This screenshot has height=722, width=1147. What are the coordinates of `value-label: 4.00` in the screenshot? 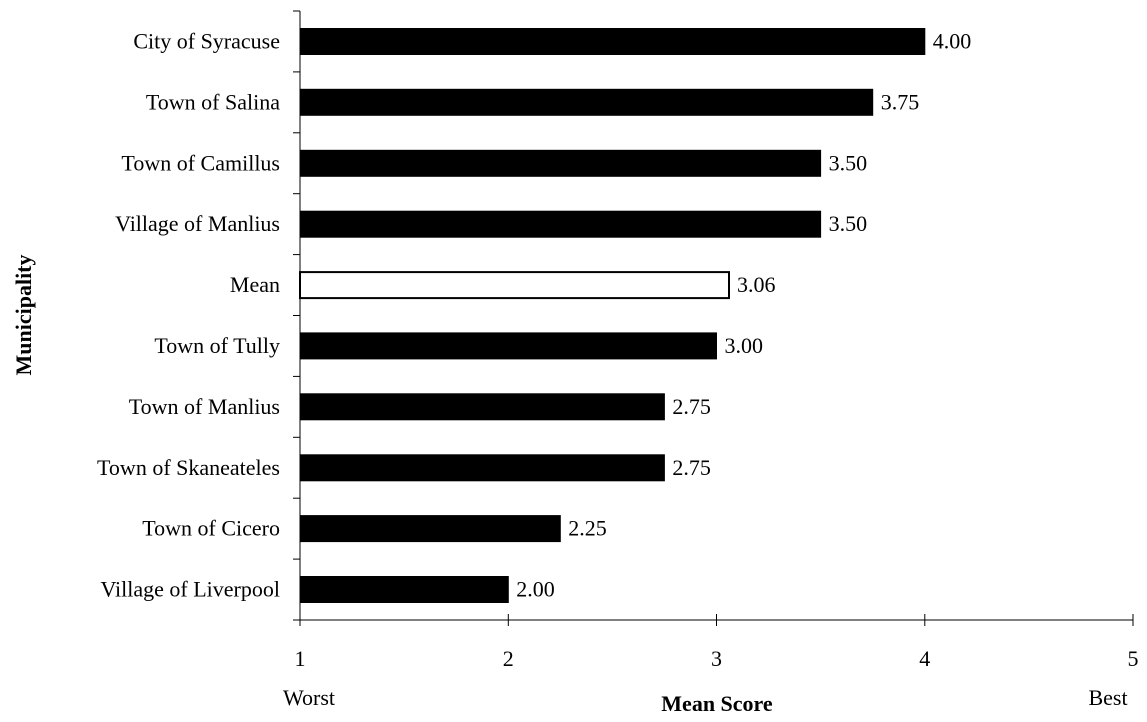 It's located at (952, 41).